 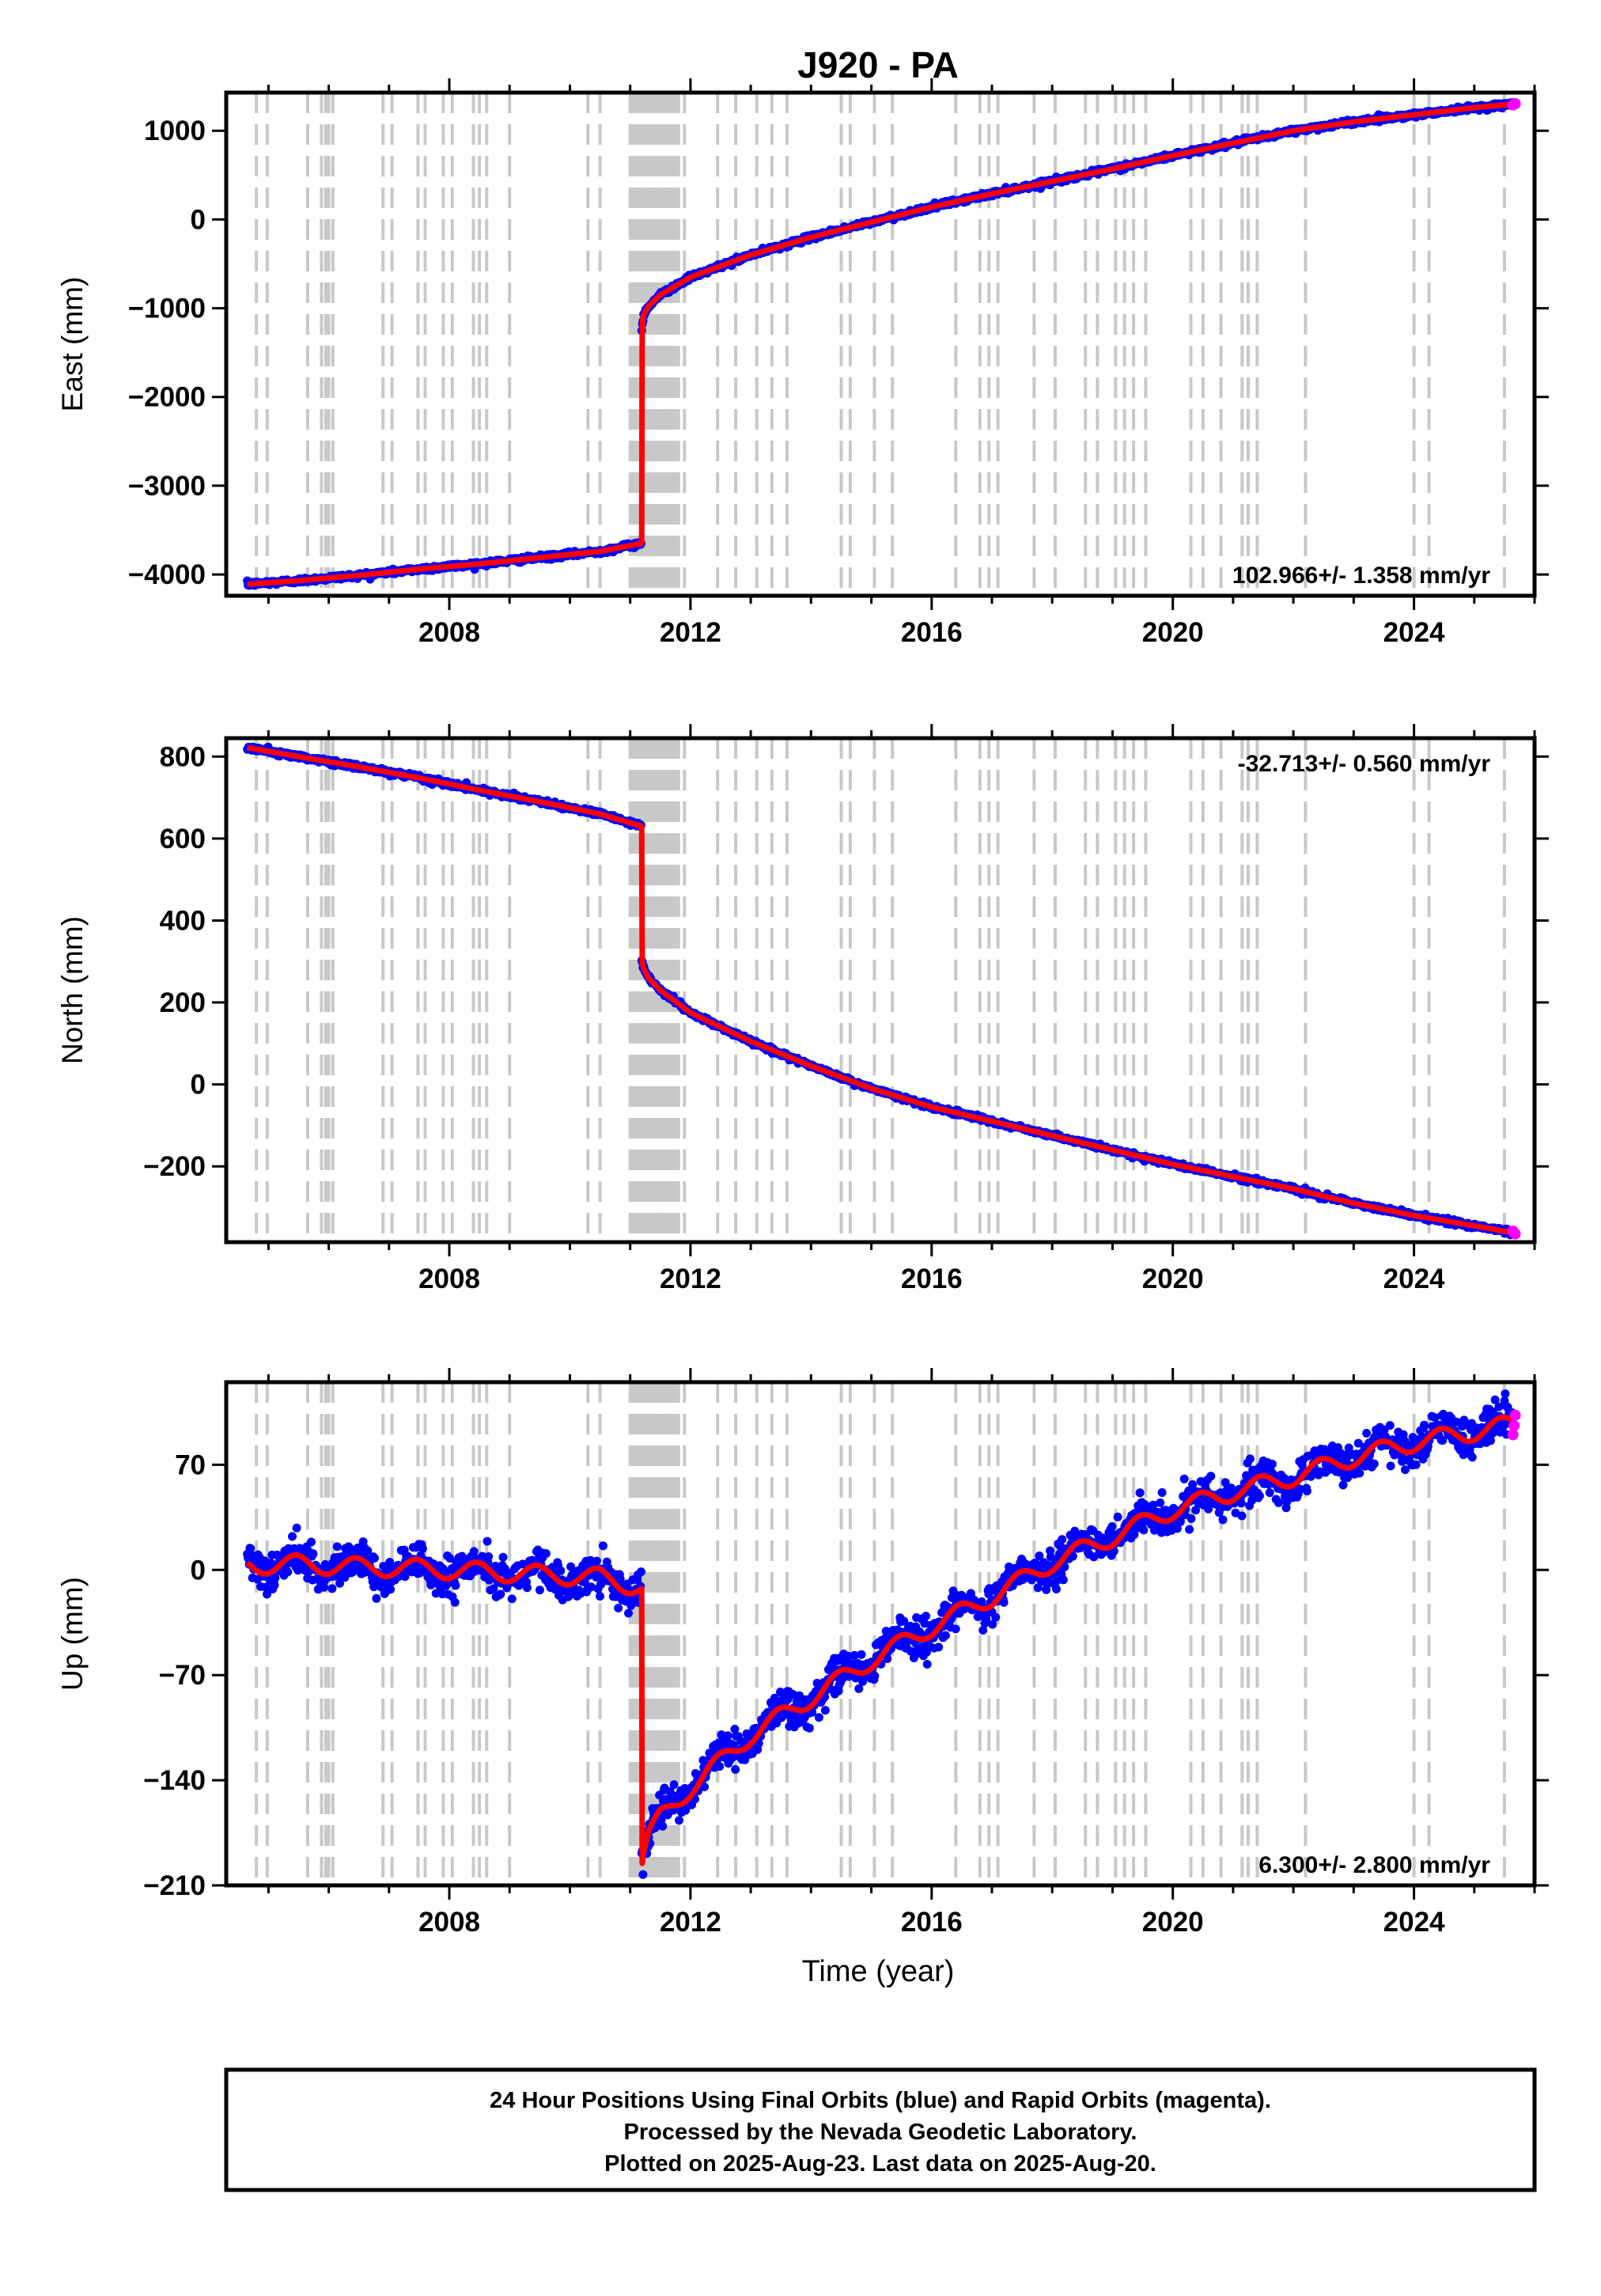 I want to click on chart-title: J920 - PA, so click(x=878, y=64).